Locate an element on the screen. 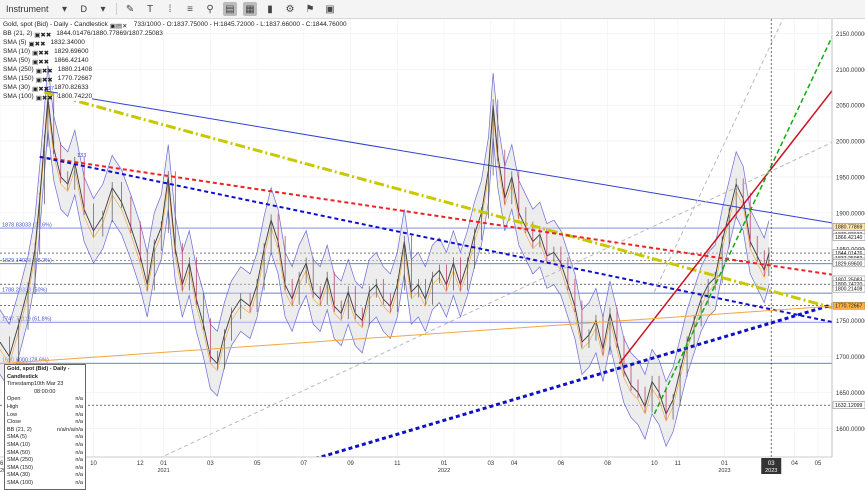 This screenshot has height=490, width=865. price-label-text: 1770.72667 is located at coordinates (849, 307).